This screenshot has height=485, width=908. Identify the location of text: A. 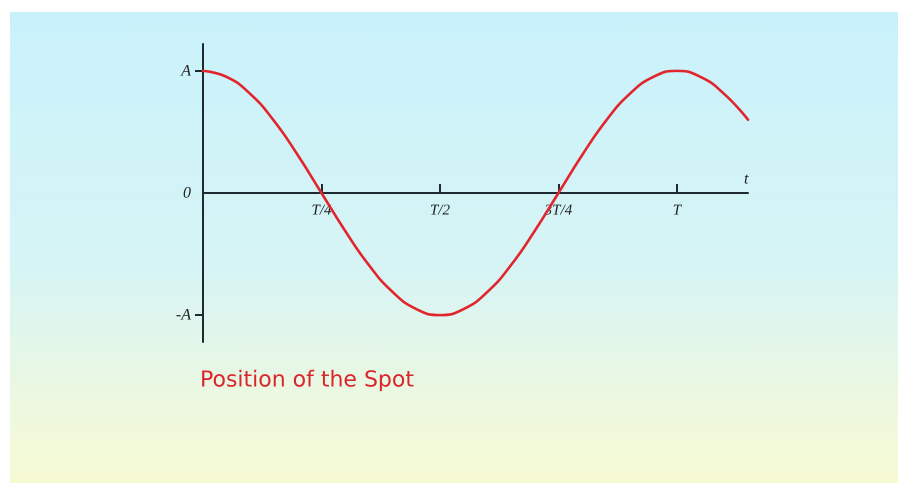
(186, 71).